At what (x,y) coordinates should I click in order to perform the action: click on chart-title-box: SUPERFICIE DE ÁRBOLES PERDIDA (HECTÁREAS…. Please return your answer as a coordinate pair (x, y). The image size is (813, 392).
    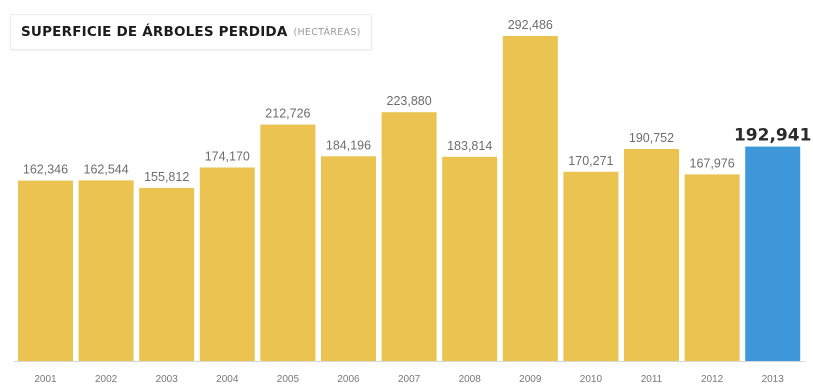
    Looking at the image, I should click on (191, 32).